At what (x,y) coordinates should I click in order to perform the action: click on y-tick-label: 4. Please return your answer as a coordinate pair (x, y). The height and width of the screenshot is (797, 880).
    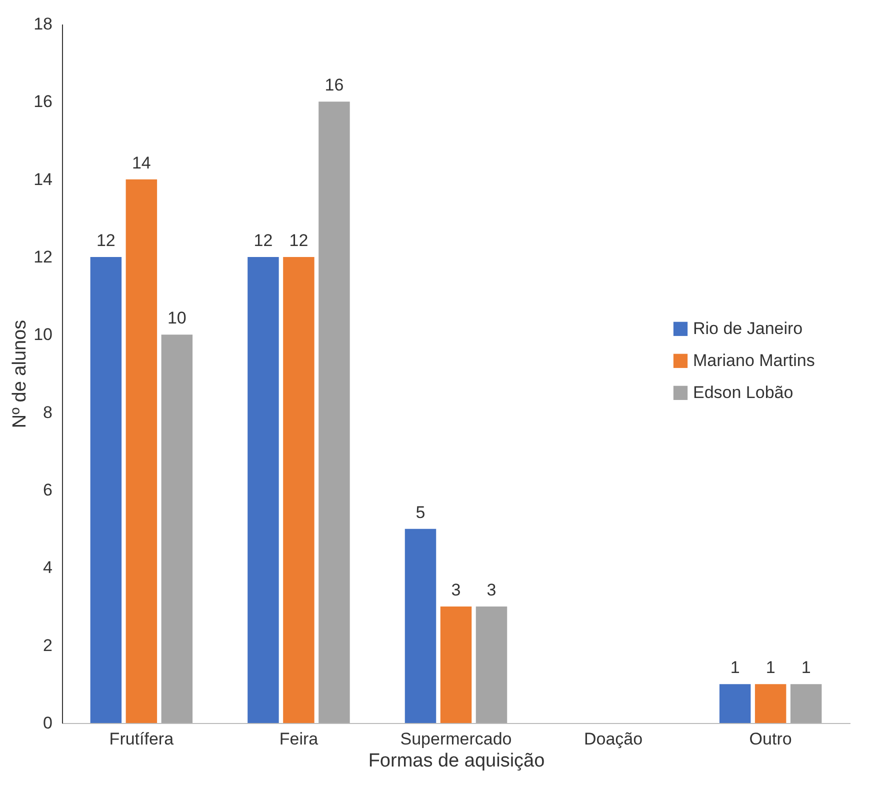
    Looking at the image, I should click on (47, 568).